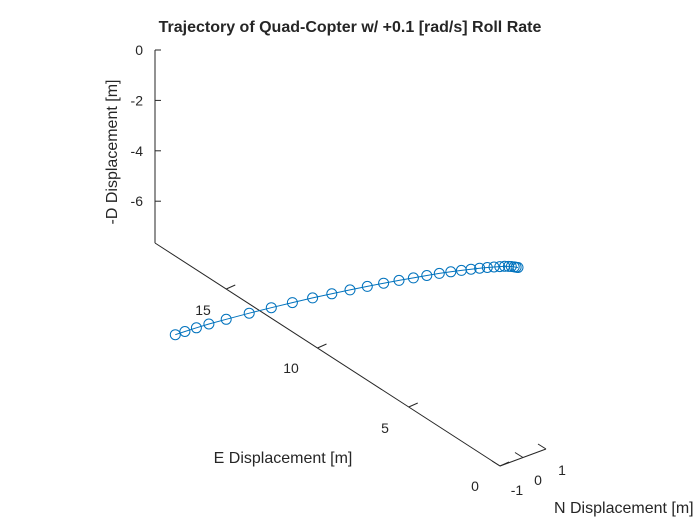 This screenshot has height=525, width=700. What do you see at coordinates (139, 50) in the screenshot?
I see `z-tick-label: 0` at bounding box center [139, 50].